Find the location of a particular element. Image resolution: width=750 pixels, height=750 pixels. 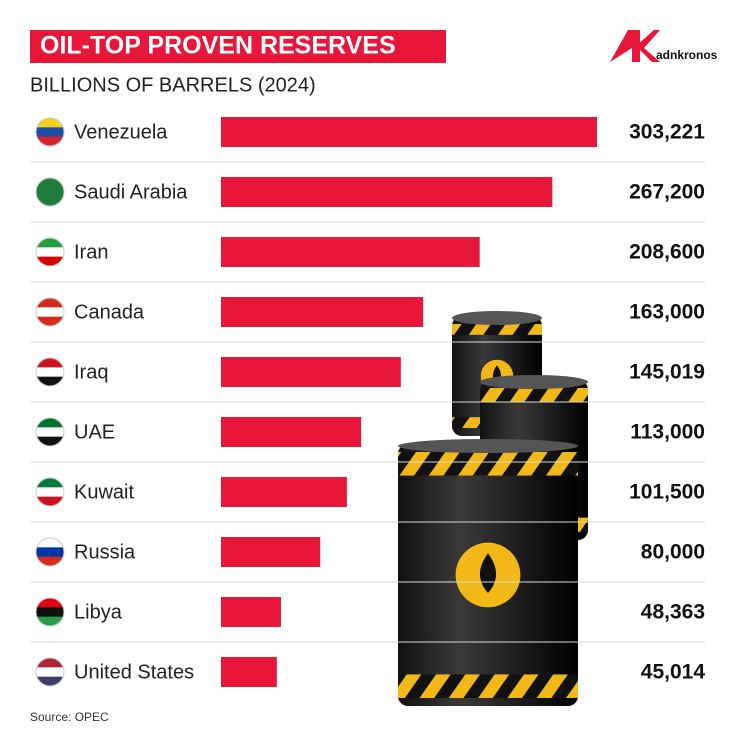

value-label: 303,221 is located at coordinates (667, 132).